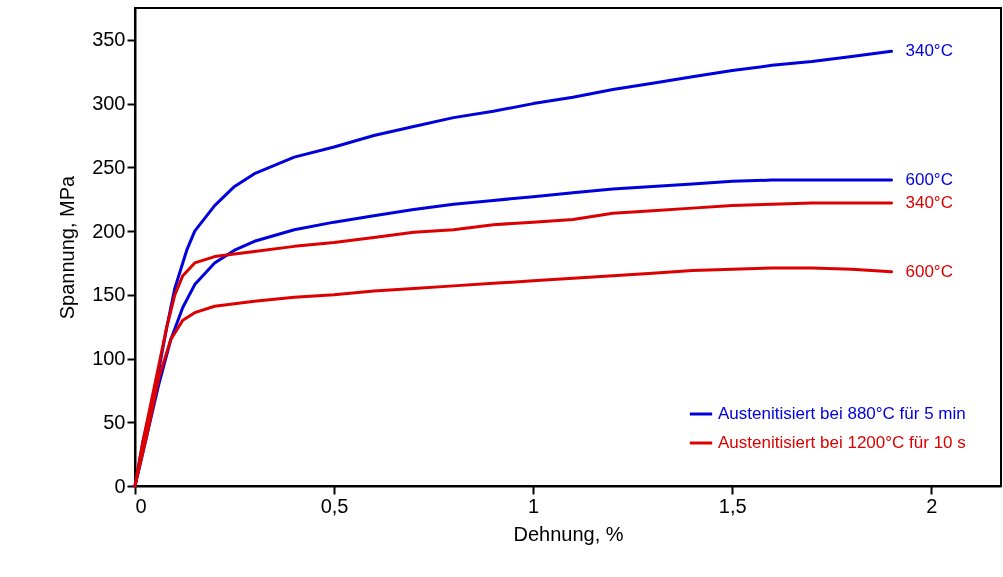  I want to click on y-tick-label: 0, so click(120, 485).